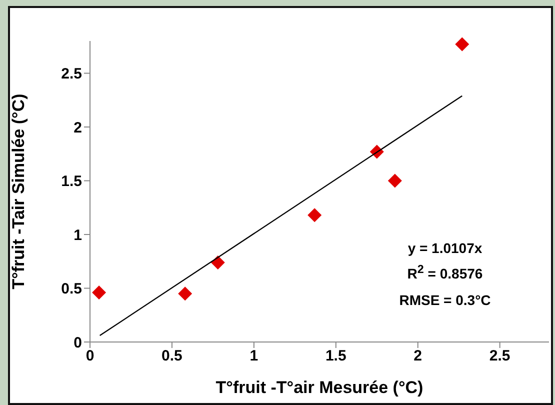 The width and height of the screenshot is (555, 405). What do you see at coordinates (254, 356) in the screenshot?
I see `x-tick-label: 1` at bounding box center [254, 356].